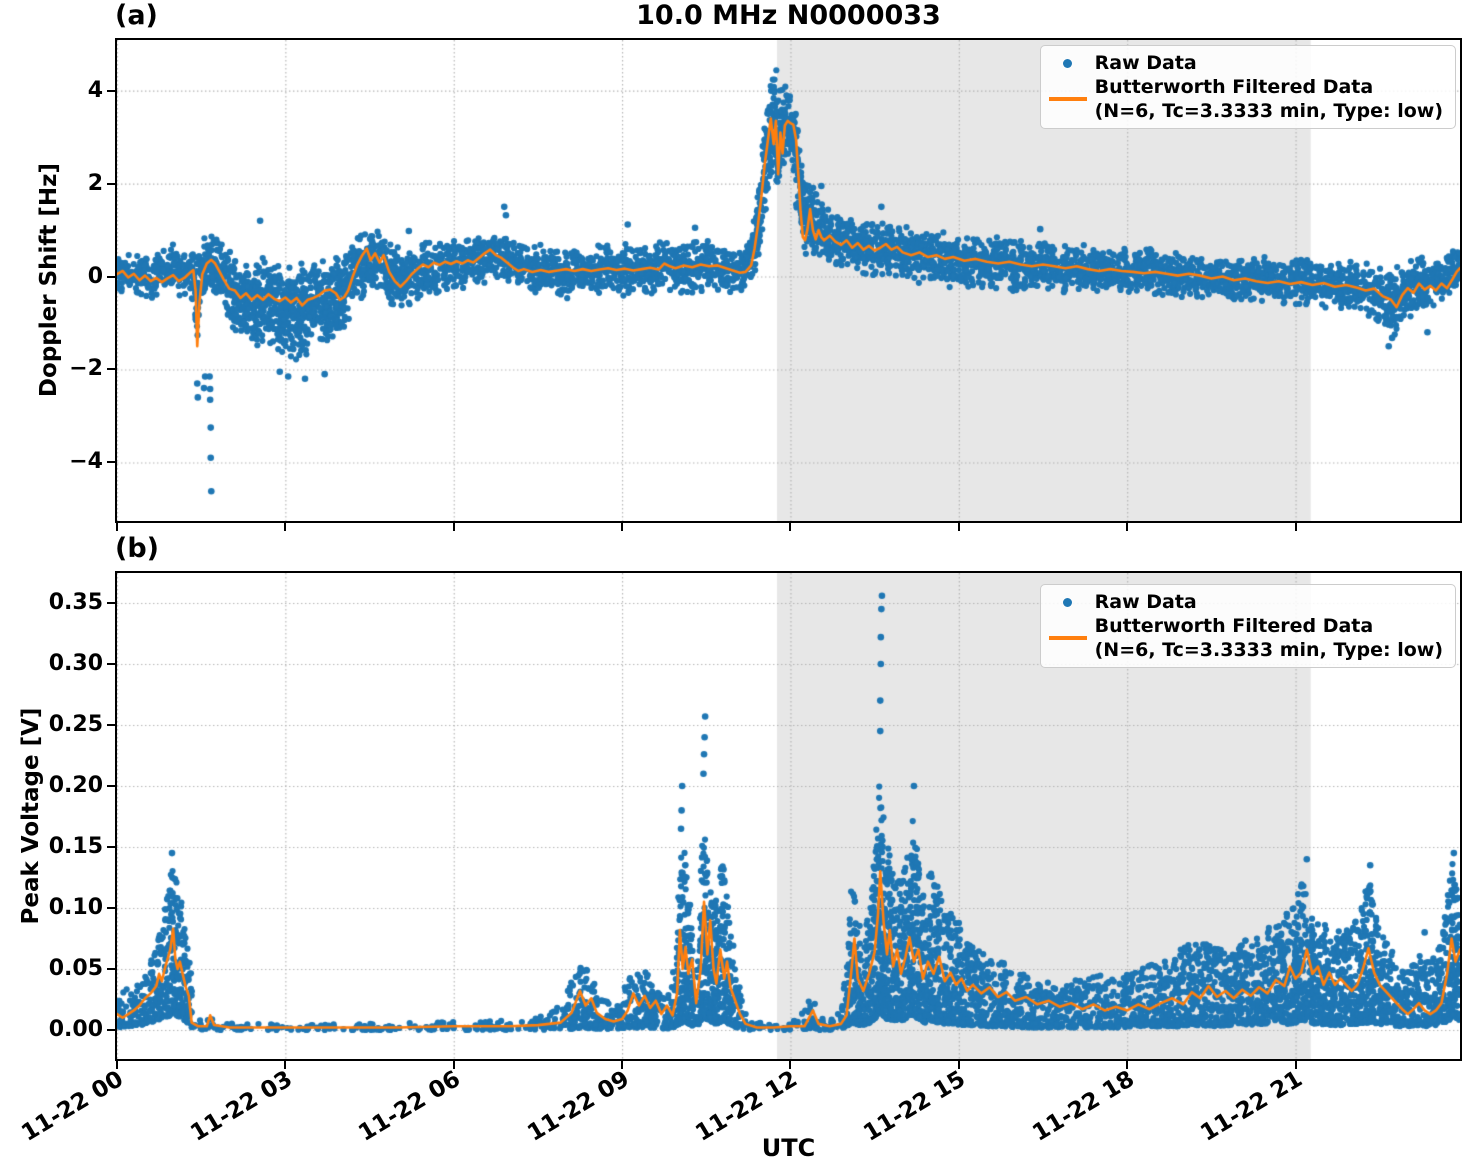  What do you see at coordinates (86, 462) in the screenshot?
I see `y-tick-label: −4` at bounding box center [86, 462].